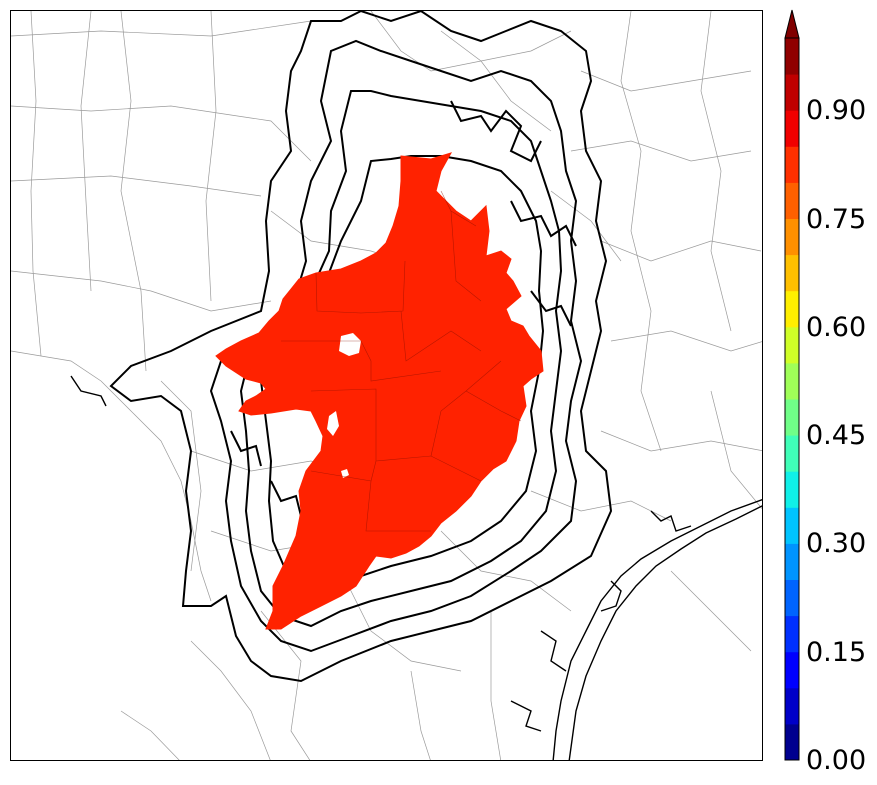 Image resolution: width=877 pixels, height=785 pixels. What do you see at coordinates (836, 652) in the screenshot?
I see `colorbar-tick-label: 0.15` at bounding box center [836, 652].